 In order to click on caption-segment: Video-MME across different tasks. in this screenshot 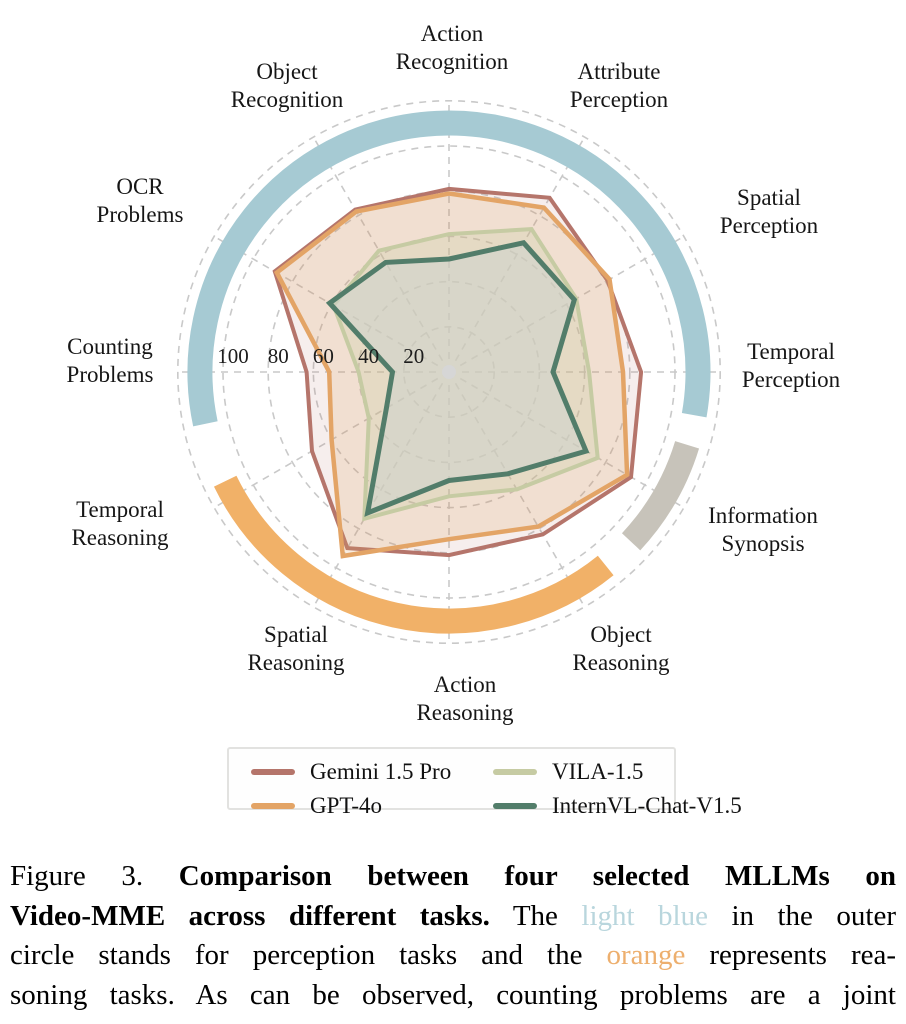, I will do `click(250, 915)`.